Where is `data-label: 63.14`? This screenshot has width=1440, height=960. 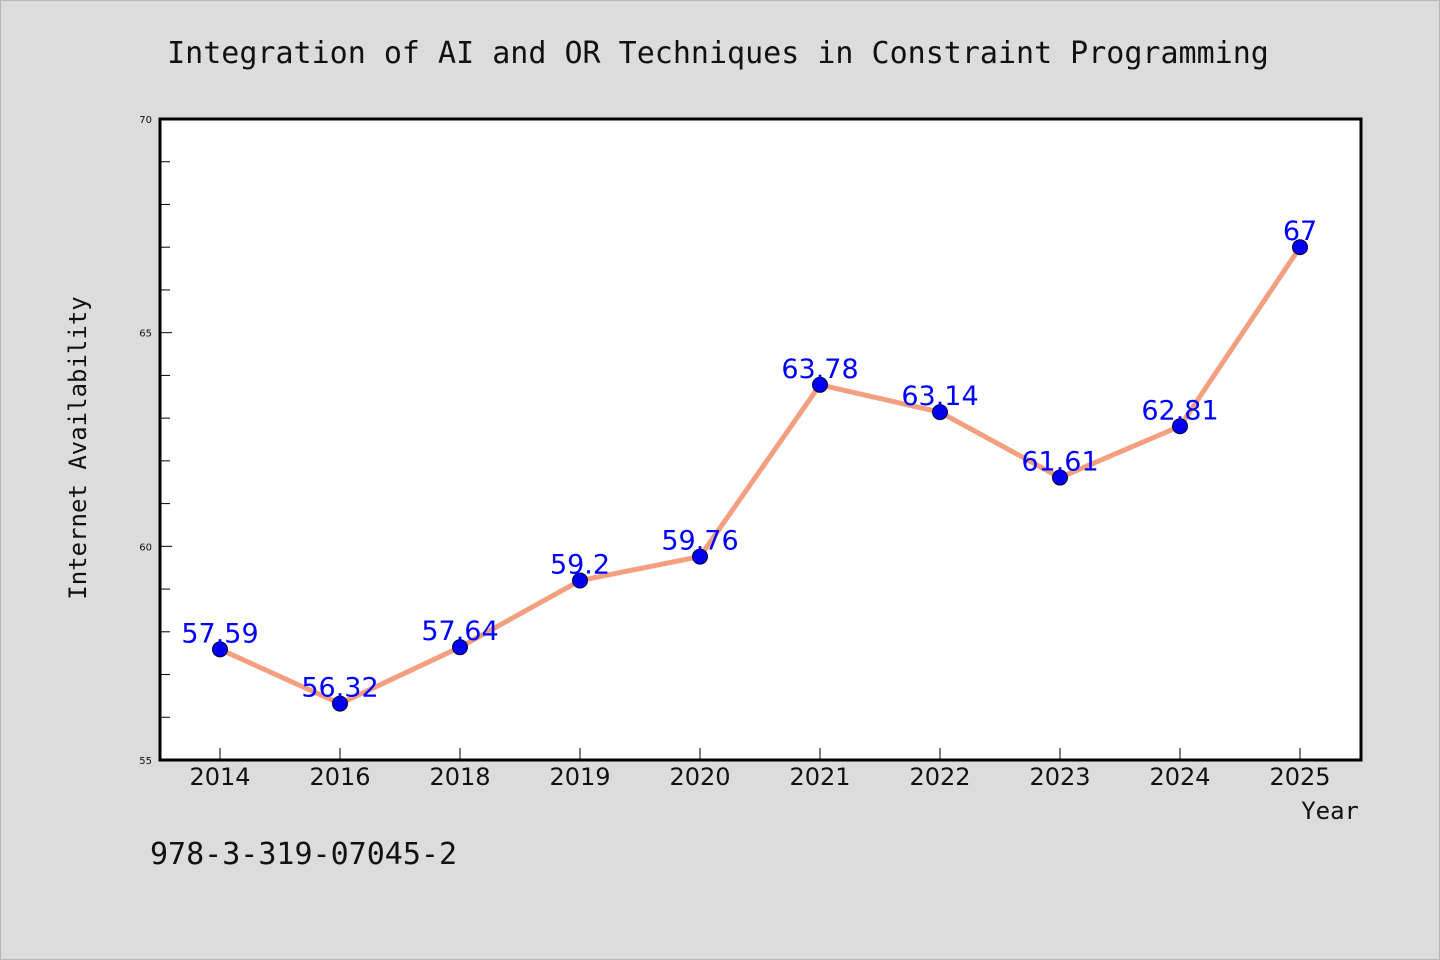
data-label: 63.14 is located at coordinates (939, 396).